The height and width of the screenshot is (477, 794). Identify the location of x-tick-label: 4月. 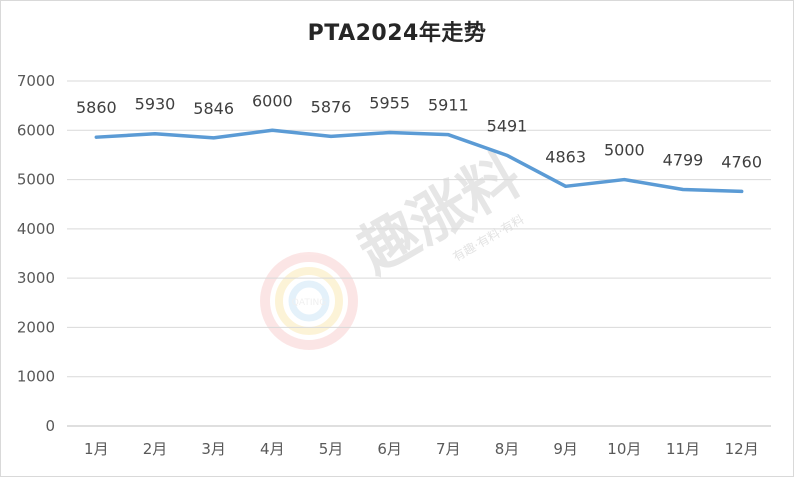
(272, 449).